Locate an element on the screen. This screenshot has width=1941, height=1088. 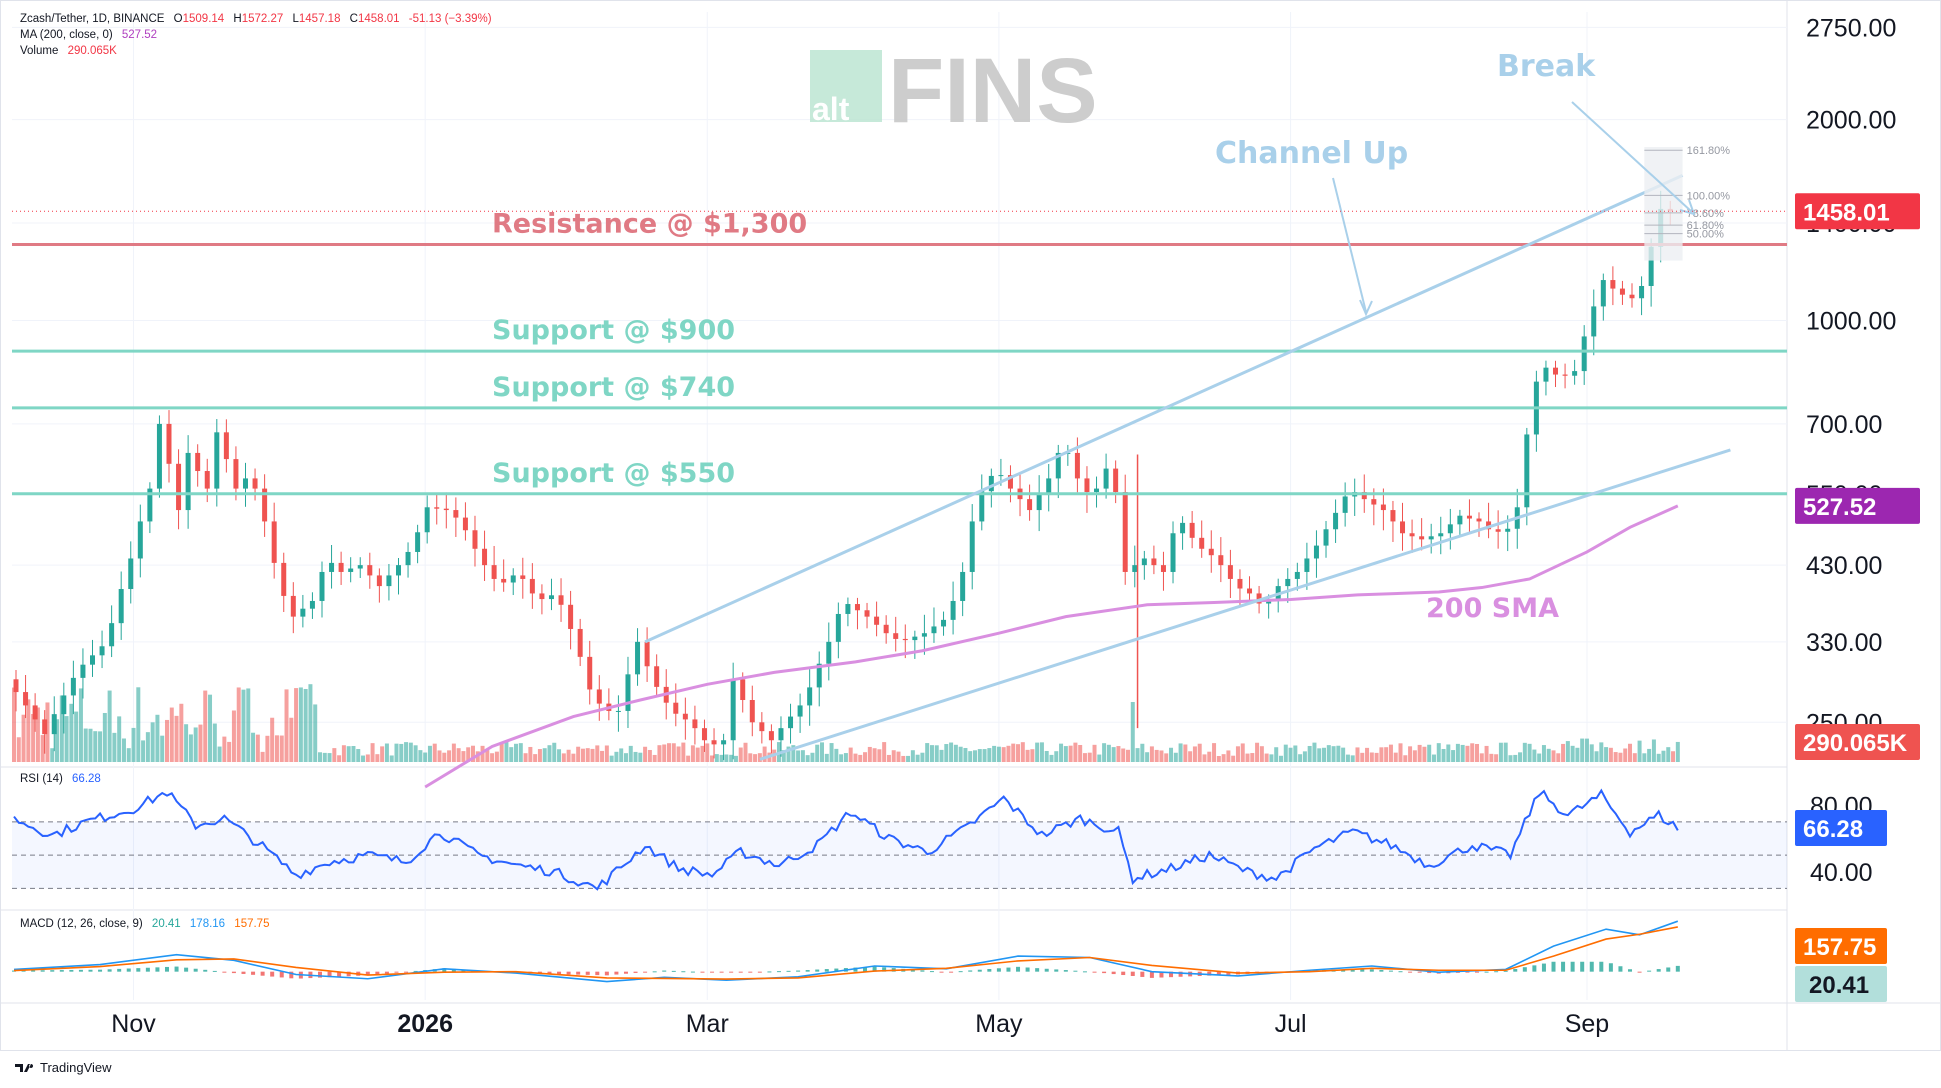
tradingview-brand: TradingView is located at coordinates (63, 1067).